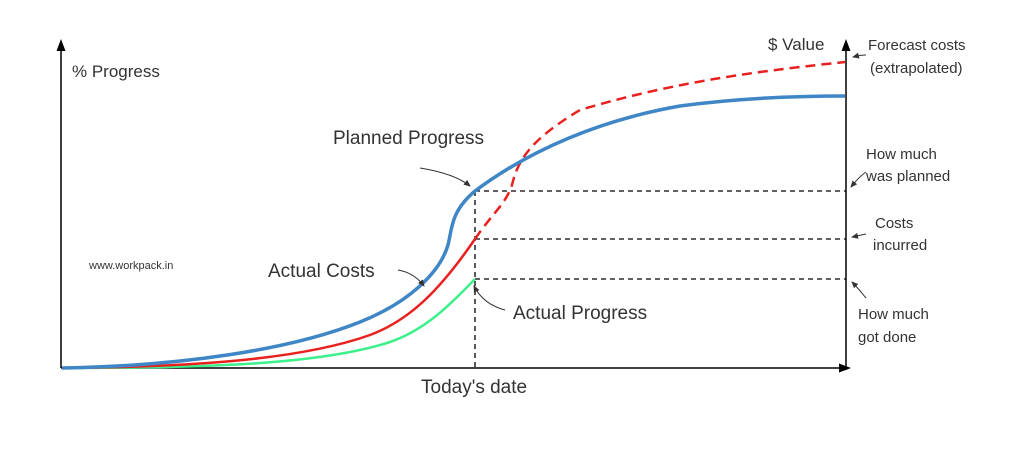 The image size is (1013, 452). What do you see at coordinates (917, 45) in the screenshot?
I see `forecast-note-line1: Forecast costs` at bounding box center [917, 45].